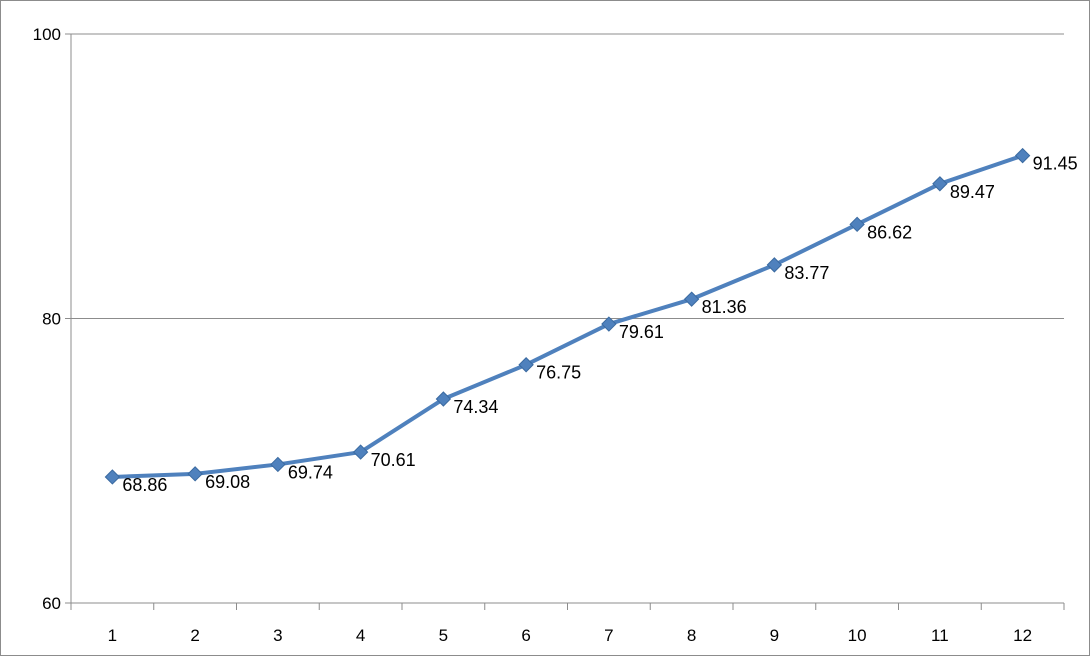 The width and height of the screenshot is (1090, 656). Describe the element at coordinates (443, 635) in the screenshot. I see `x-tick-label: 5` at that location.